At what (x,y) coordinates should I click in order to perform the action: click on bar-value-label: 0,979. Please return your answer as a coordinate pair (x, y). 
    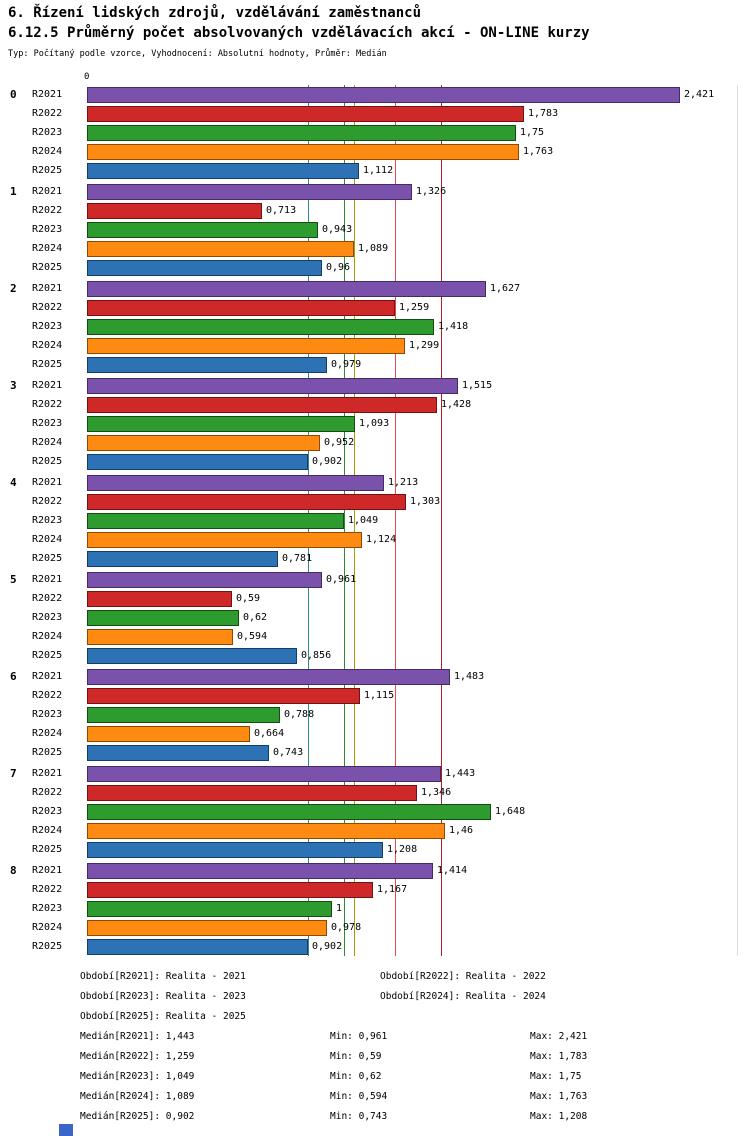
    Looking at the image, I should click on (346, 364).